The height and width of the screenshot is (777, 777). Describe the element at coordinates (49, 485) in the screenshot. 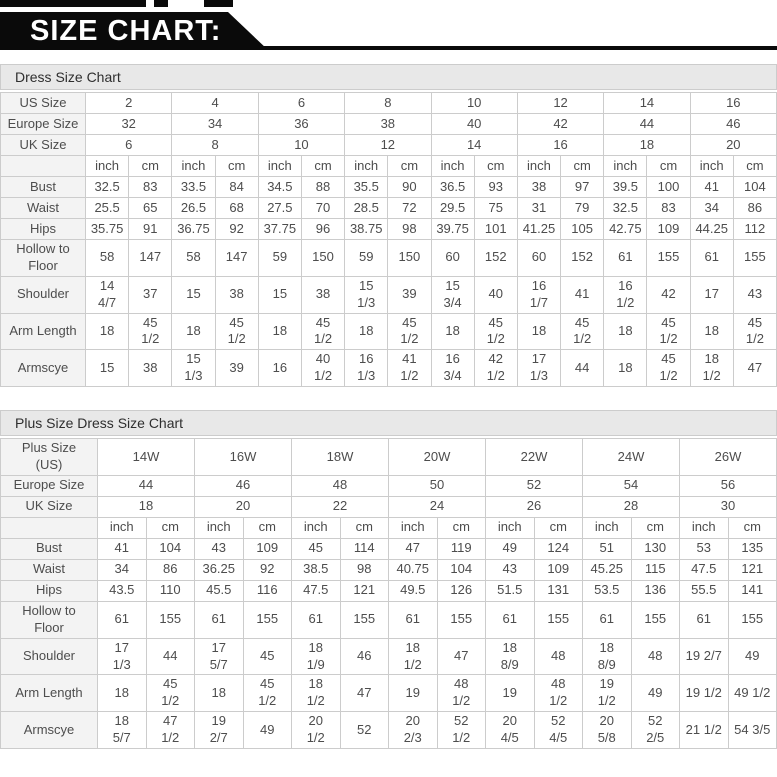

I see `row-label: Europe Size` at that location.